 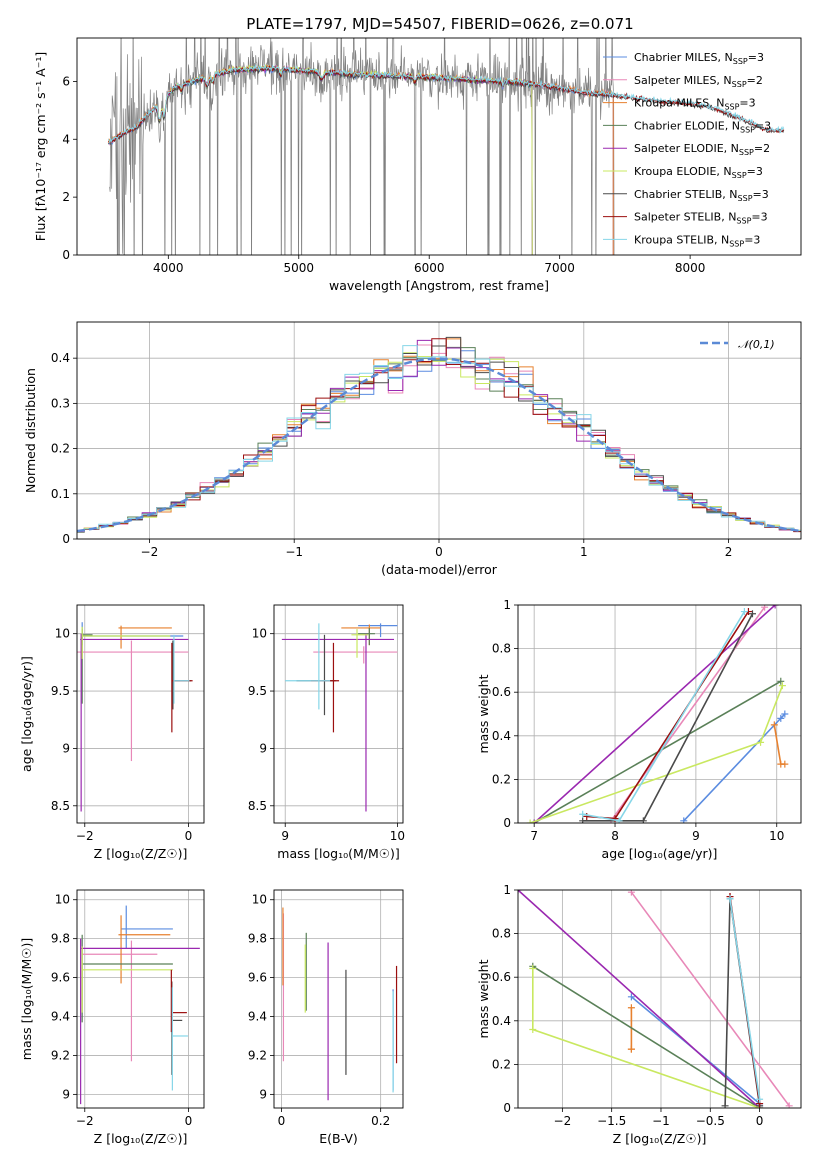 What do you see at coordinates (60, 403) in the screenshot?
I see `y-tick-label: 0.3` at bounding box center [60, 403].